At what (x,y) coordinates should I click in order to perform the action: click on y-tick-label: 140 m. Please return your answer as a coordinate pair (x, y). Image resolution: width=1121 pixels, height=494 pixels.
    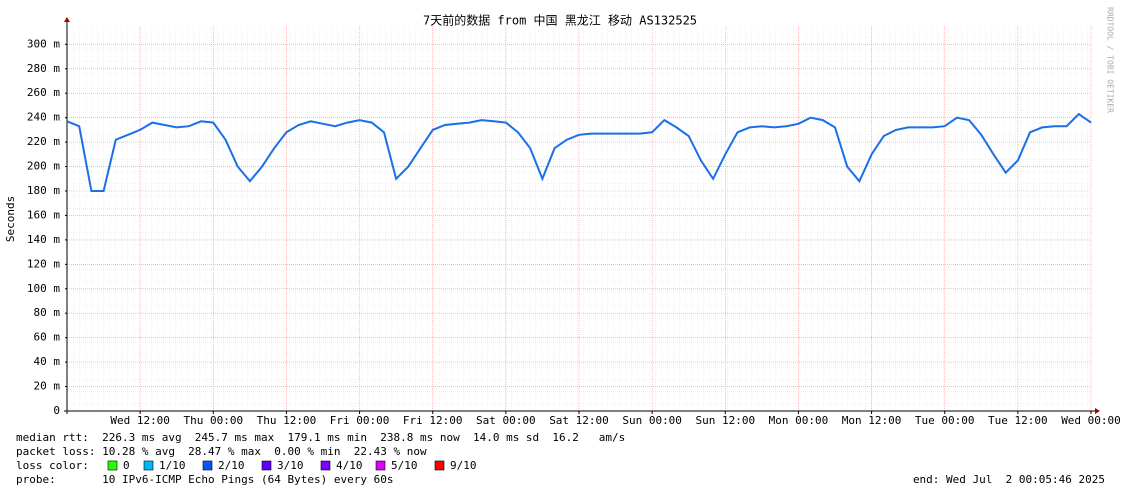
    Looking at the image, I should click on (43, 239).